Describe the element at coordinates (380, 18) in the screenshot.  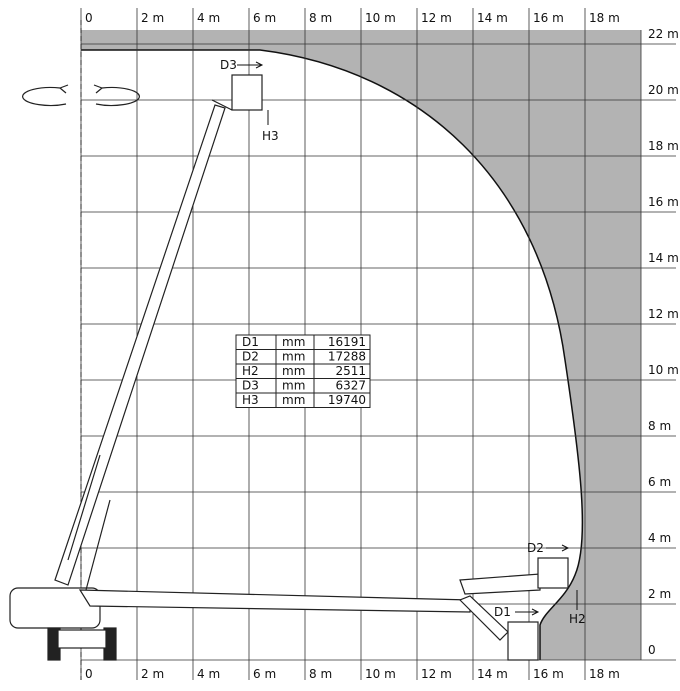
I see `top-axis-label: 10 m` at that location.